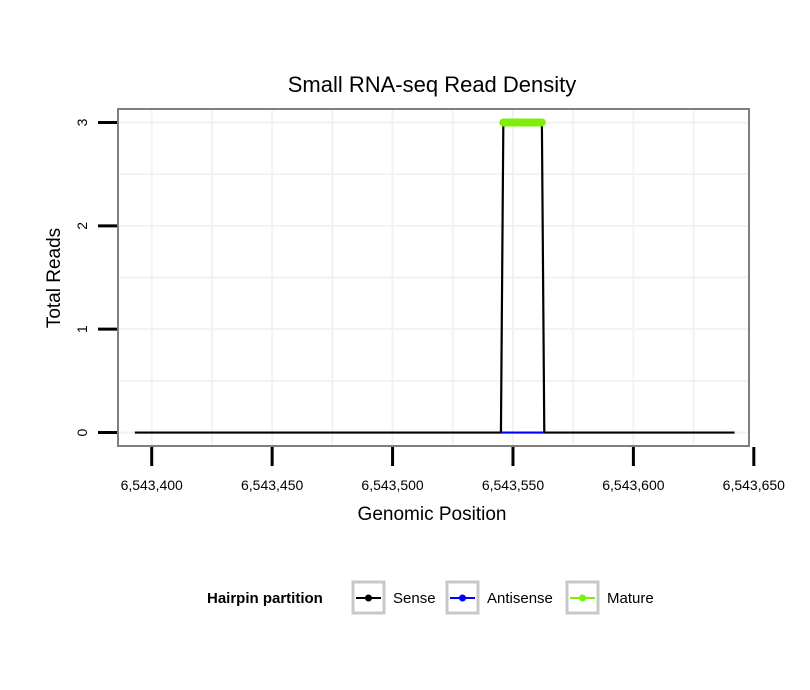 The width and height of the screenshot is (810, 690). What do you see at coordinates (432, 84) in the screenshot?
I see `chart-title: Small RNA-seq Read Density` at bounding box center [432, 84].